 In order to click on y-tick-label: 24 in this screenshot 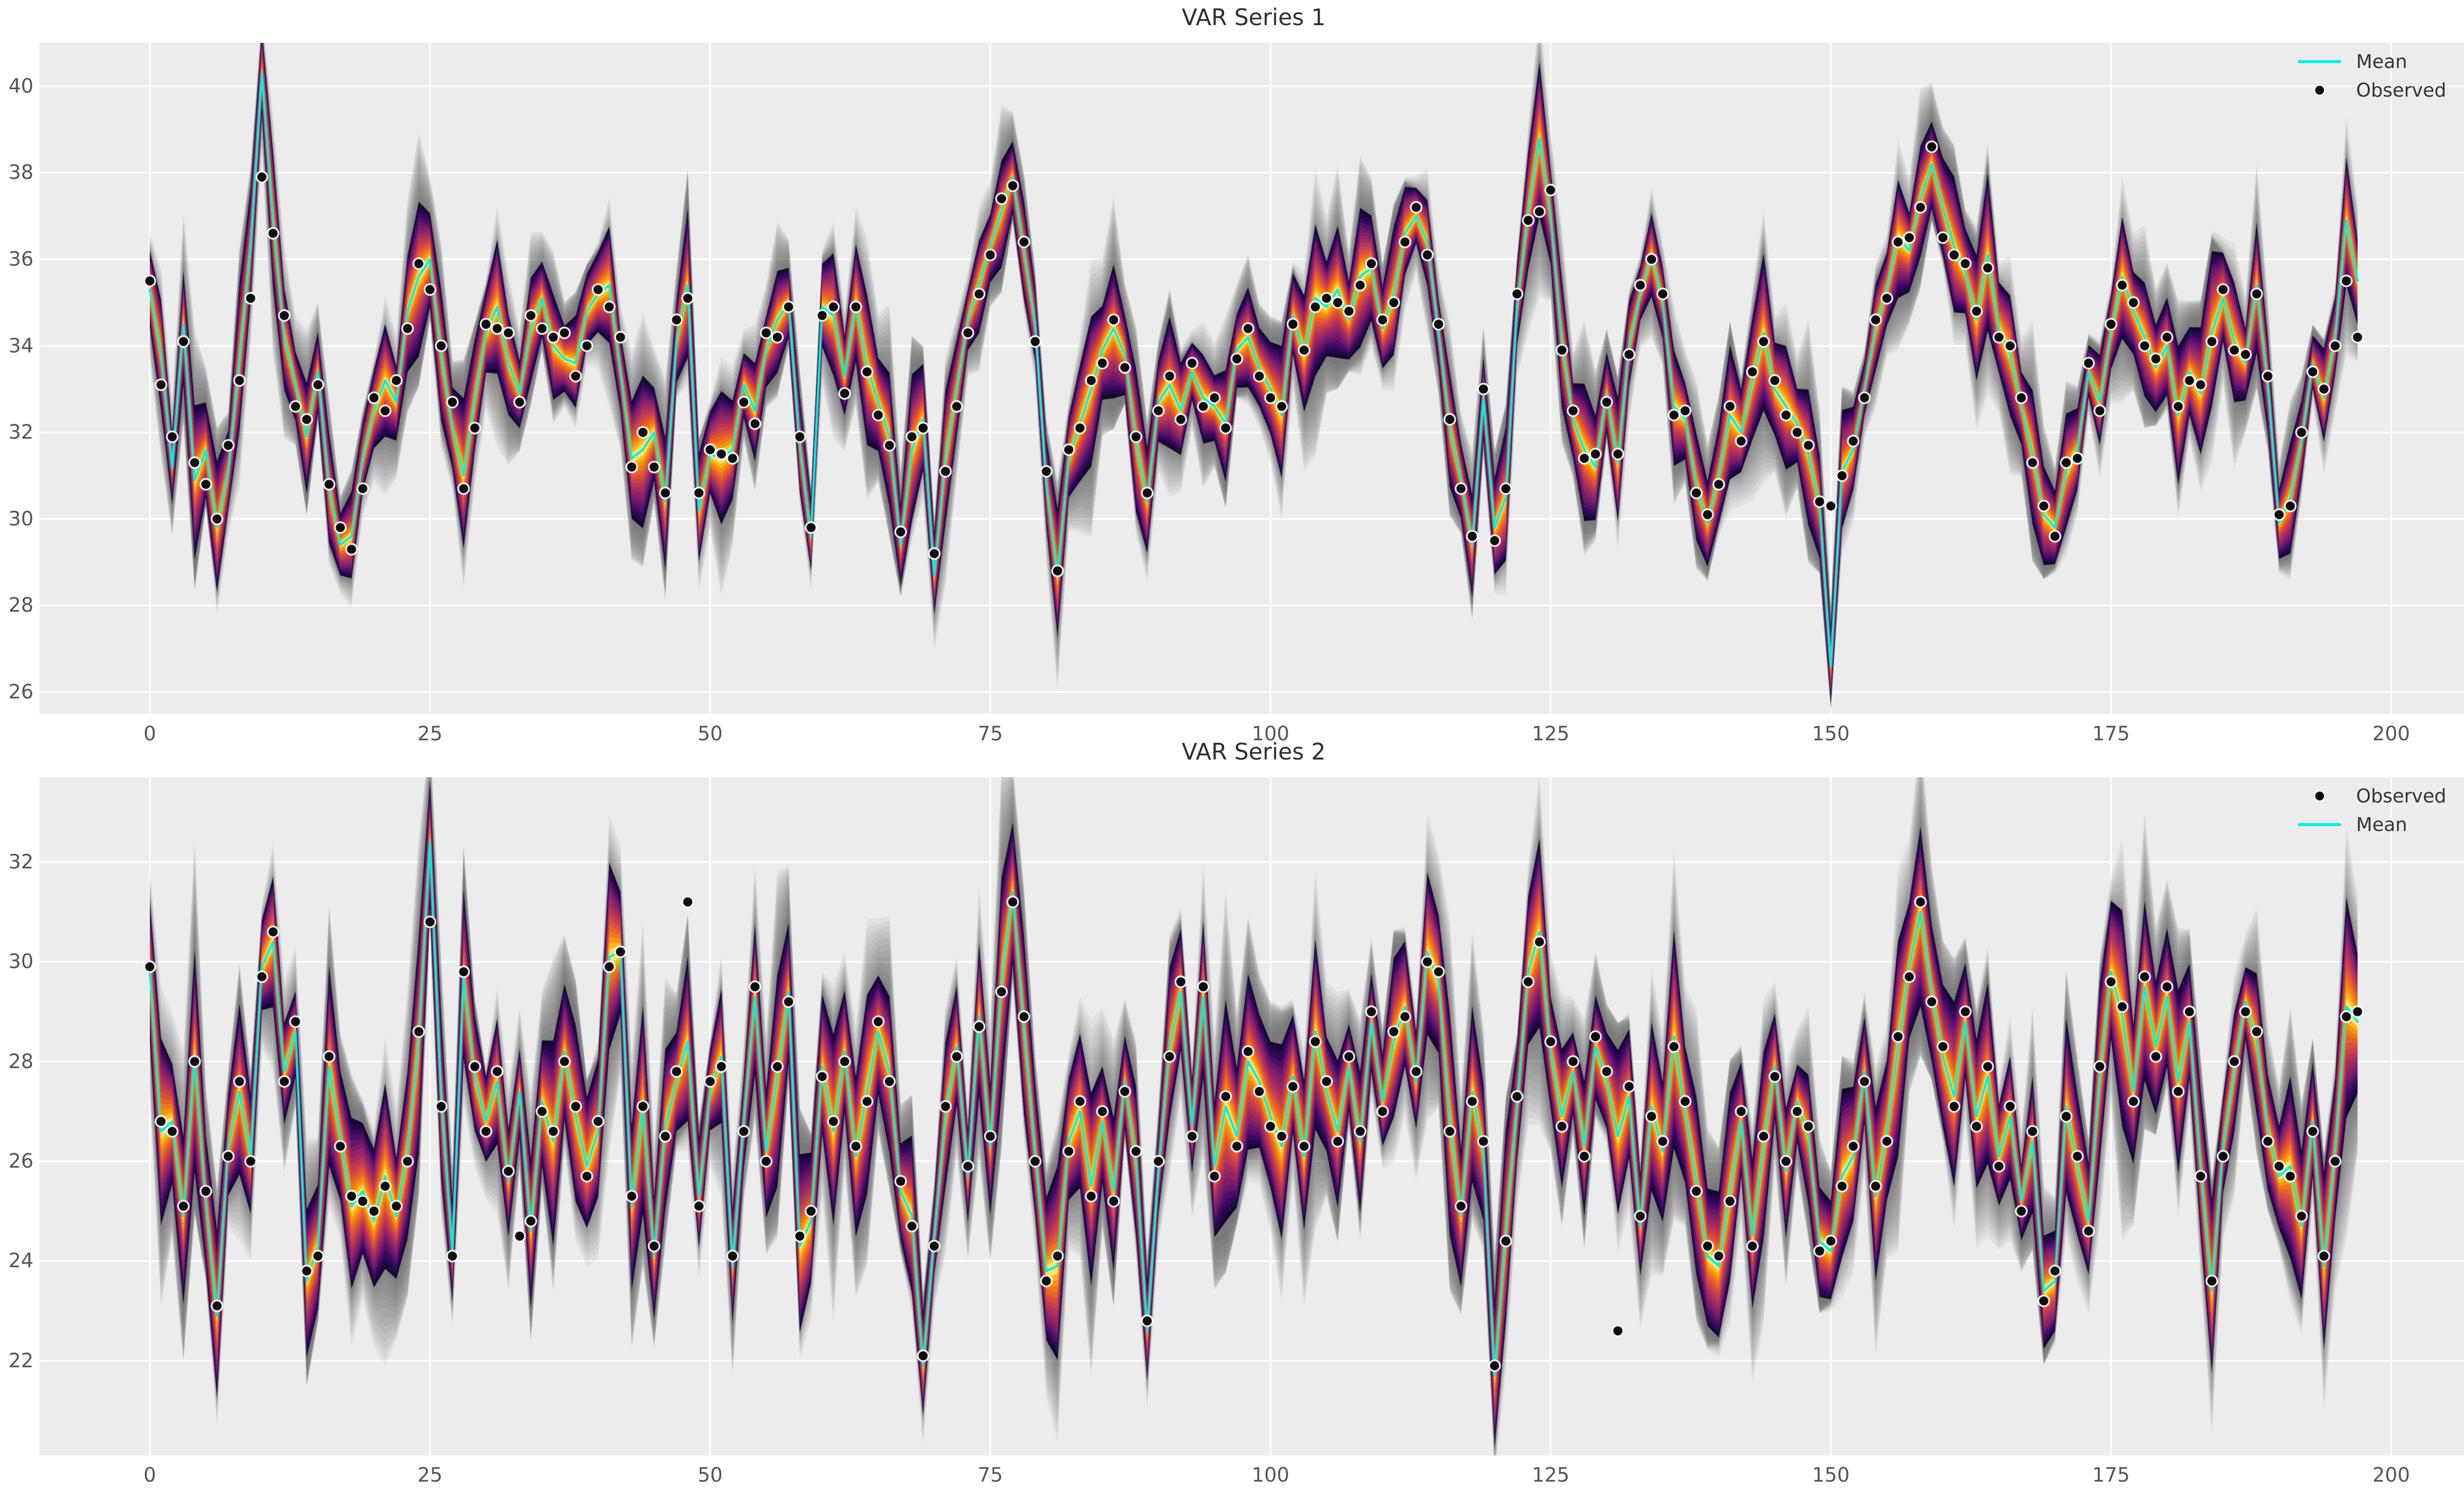, I will do `click(21, 1261)`.